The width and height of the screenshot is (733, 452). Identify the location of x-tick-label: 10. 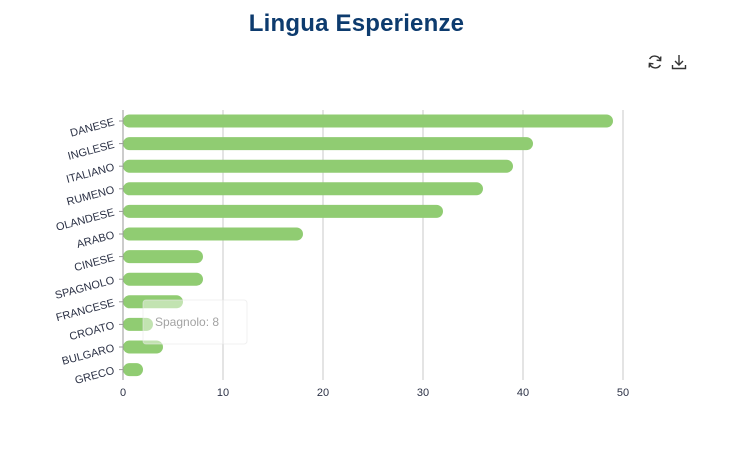
(223, 393).